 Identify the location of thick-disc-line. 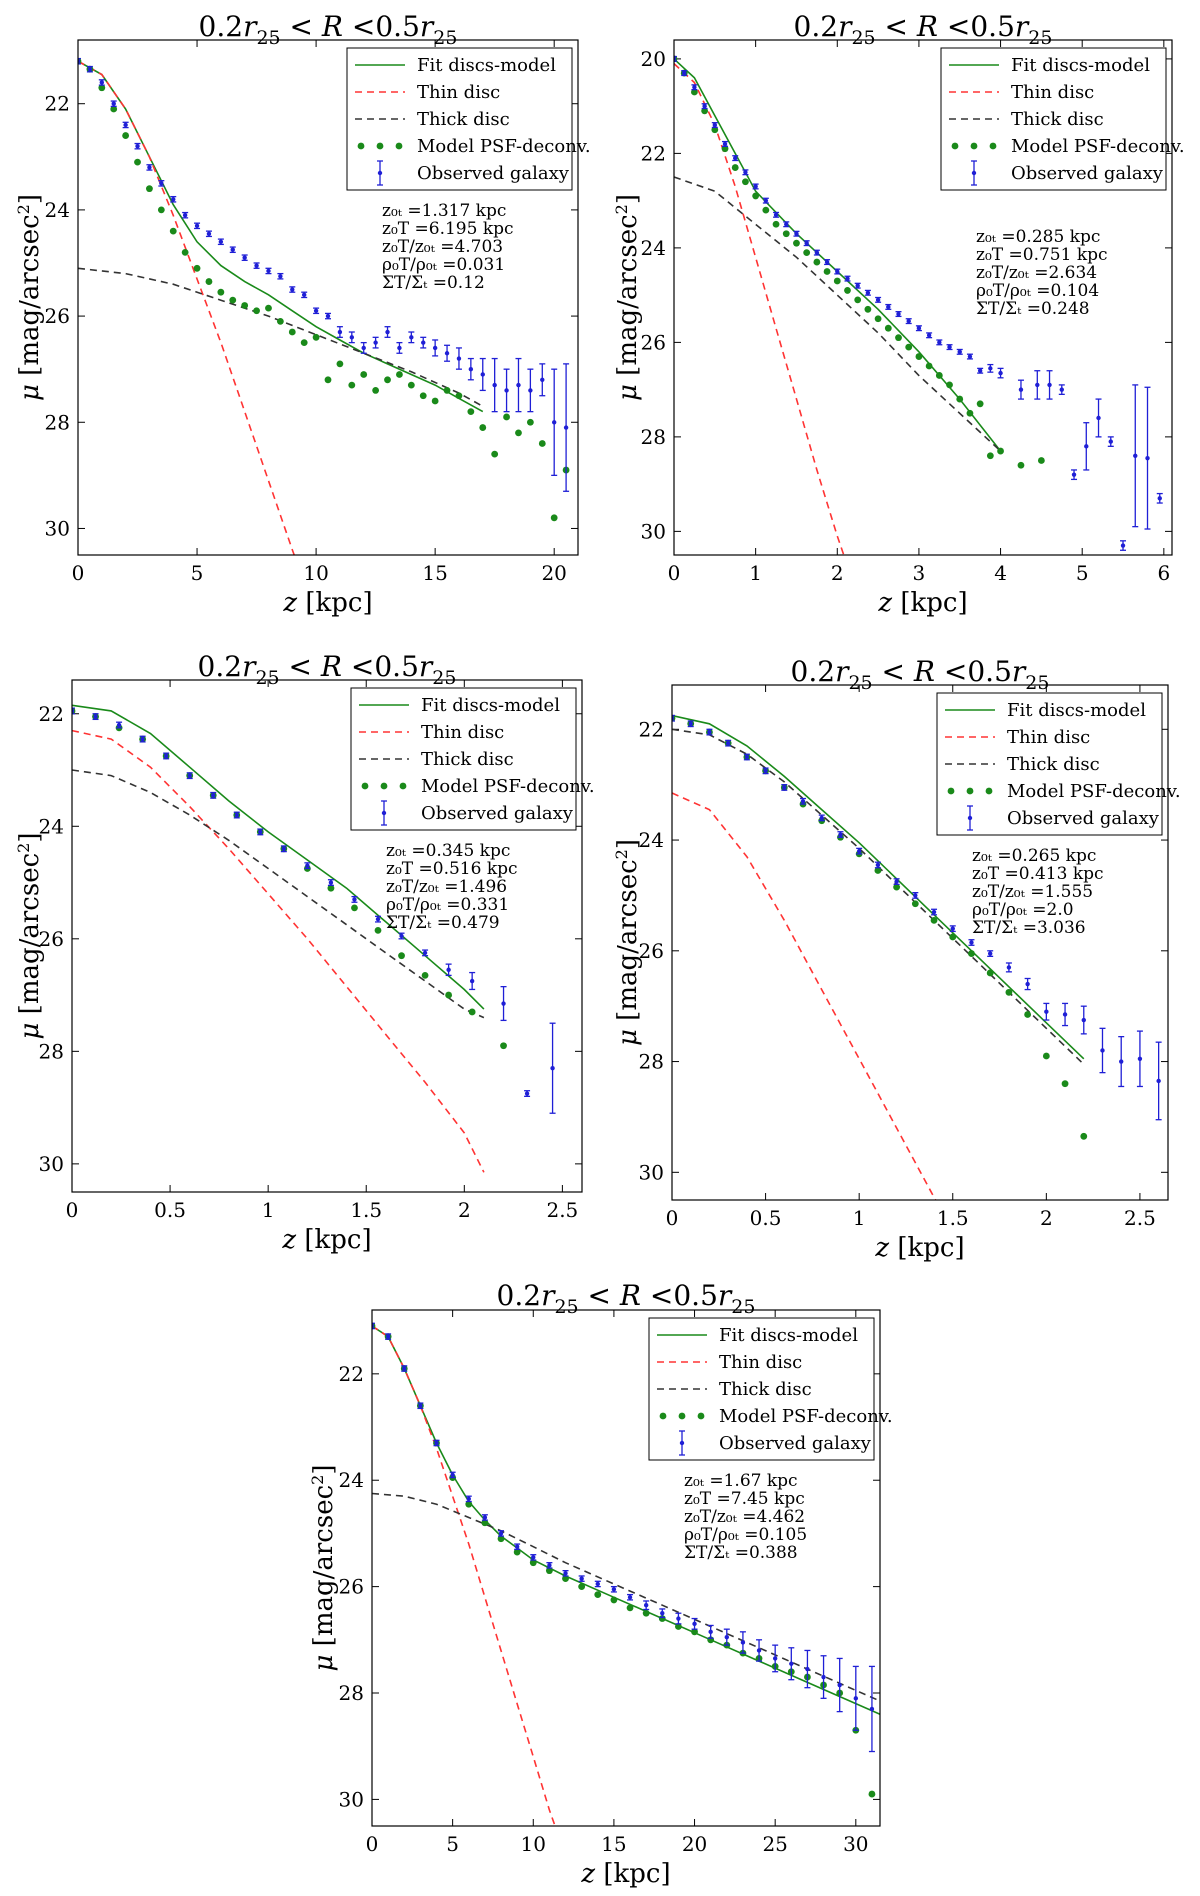
(626, 1597).